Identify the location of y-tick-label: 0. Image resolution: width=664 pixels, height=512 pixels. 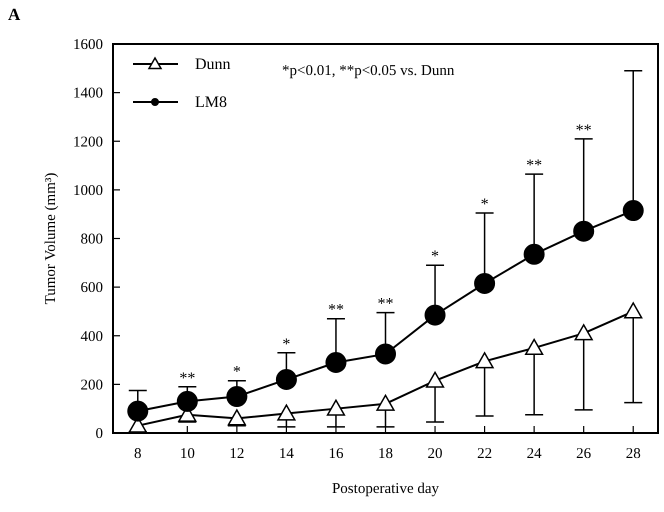
(99, 434).